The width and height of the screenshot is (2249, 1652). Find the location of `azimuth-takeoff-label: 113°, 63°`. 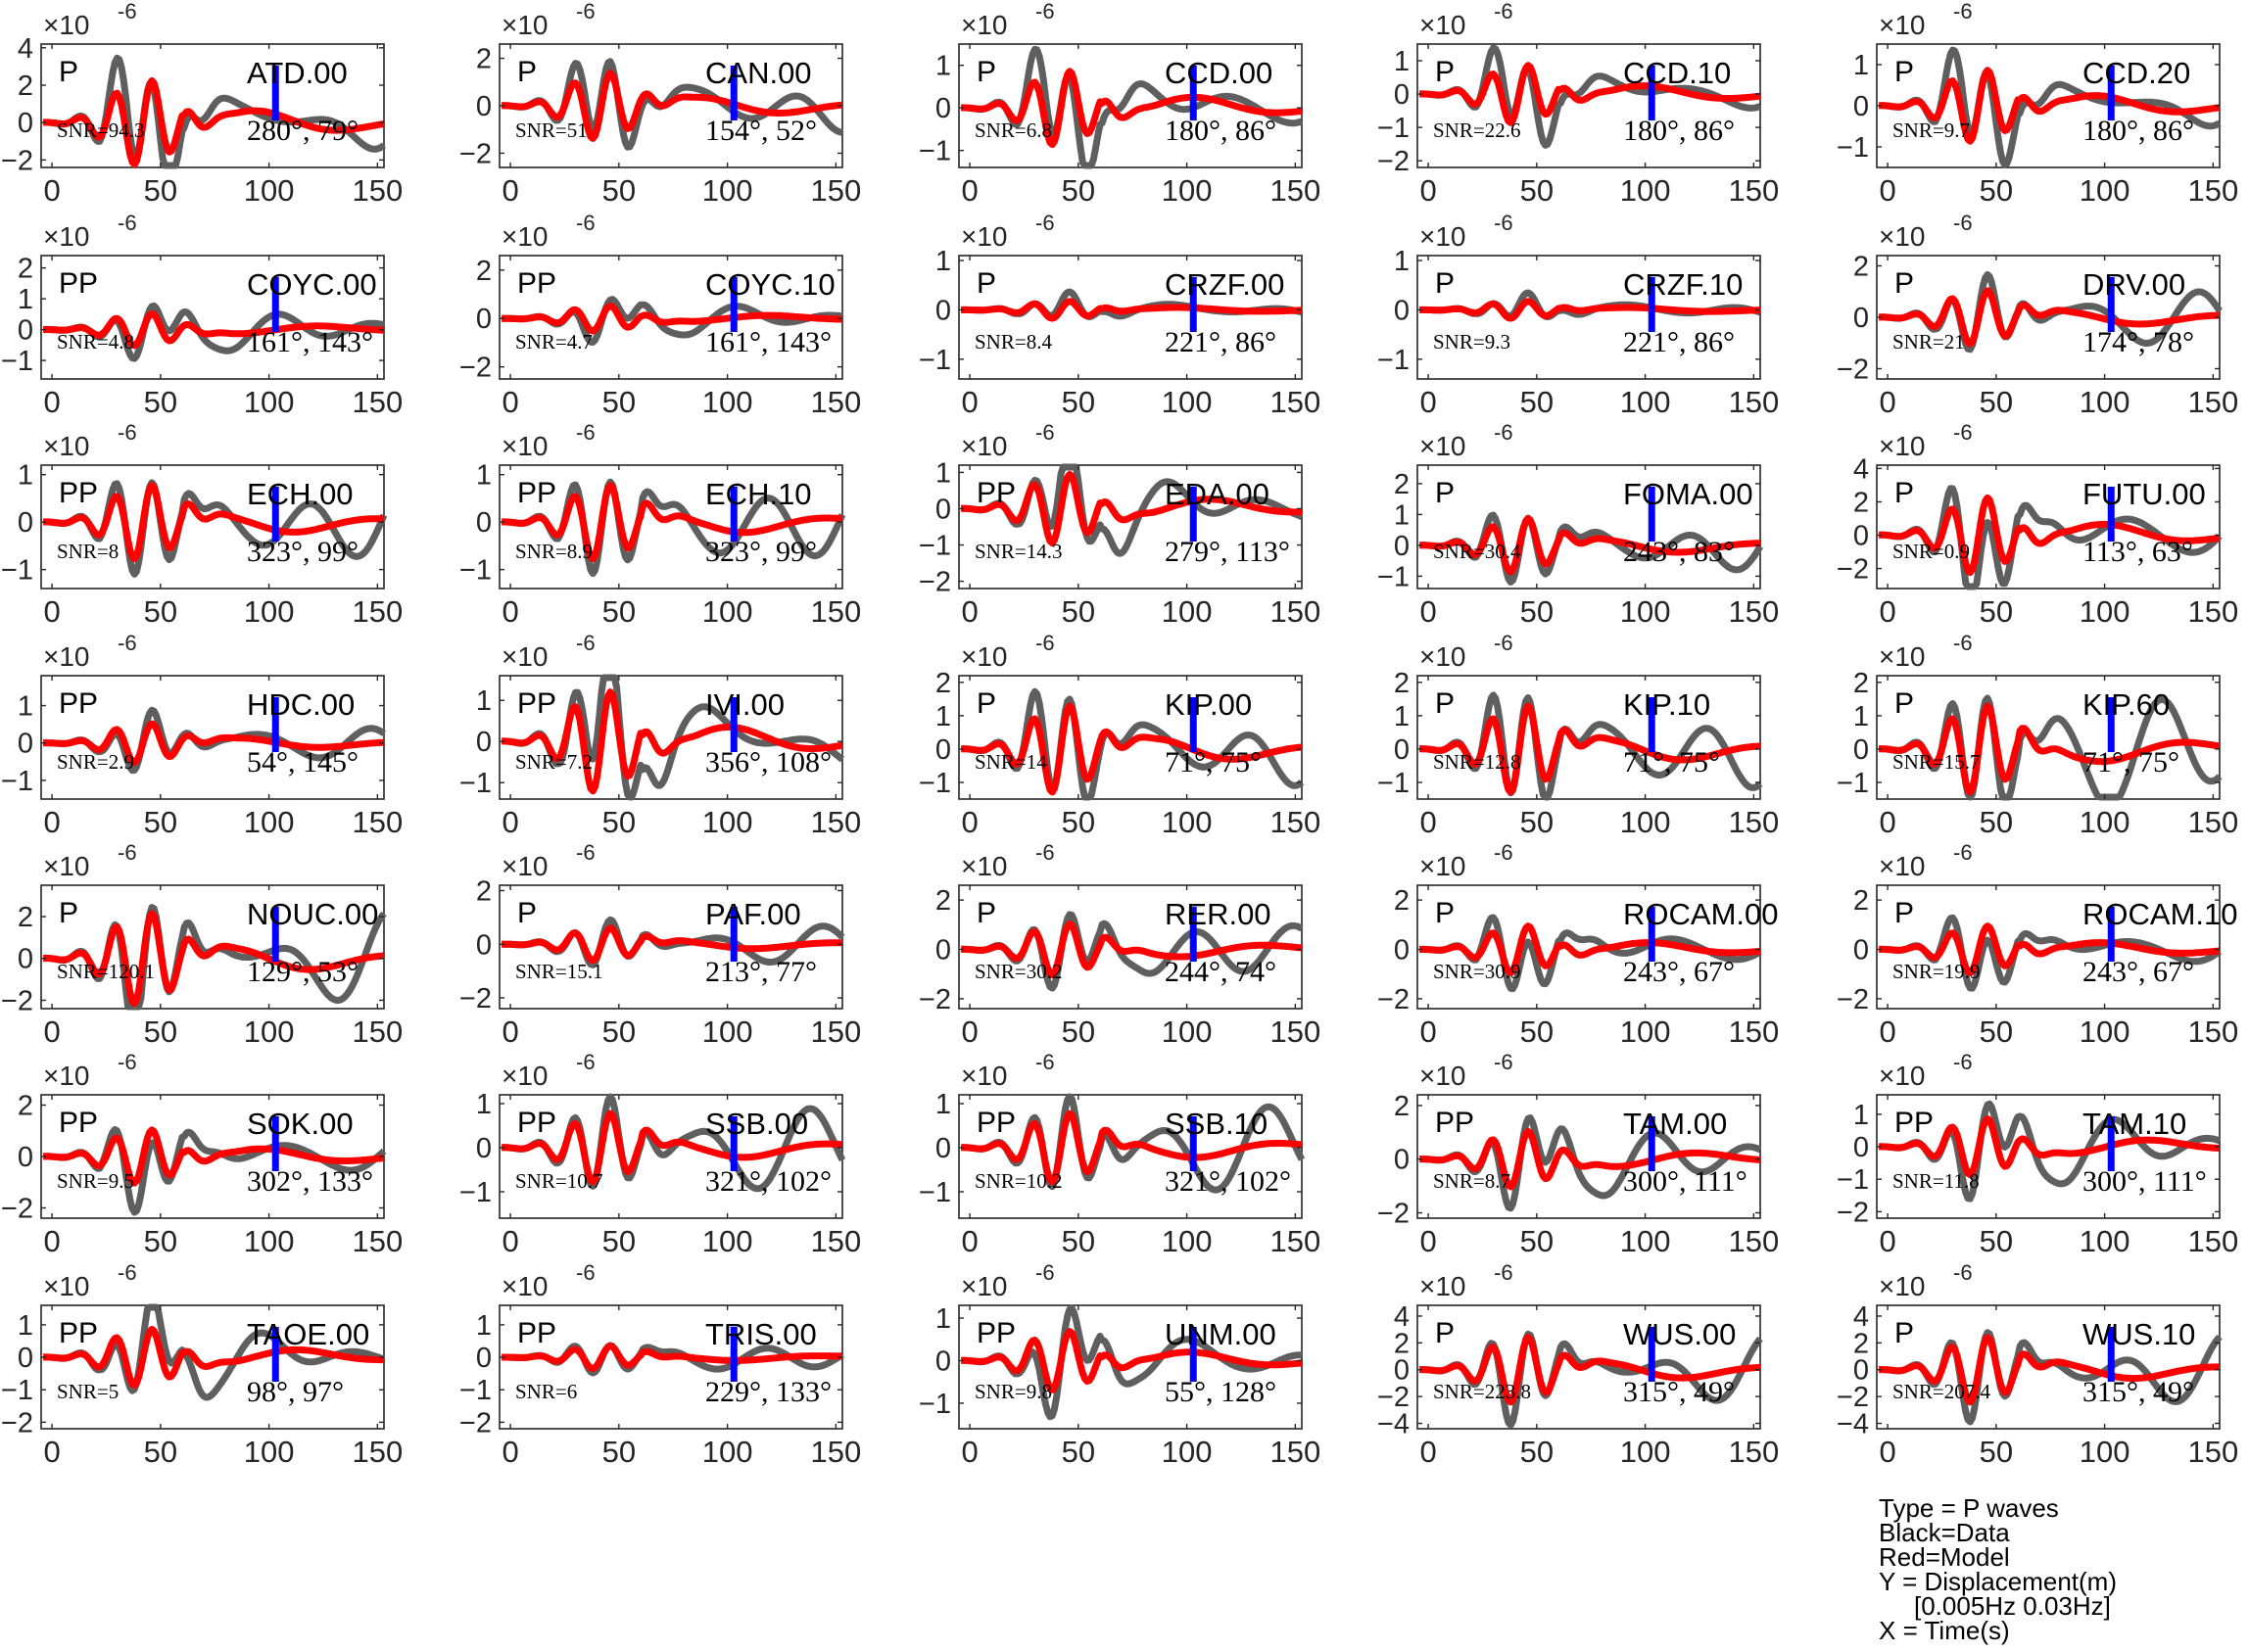

azimuth-takeoff-label: 113°, 63° is located at coordinates (2138, 552).